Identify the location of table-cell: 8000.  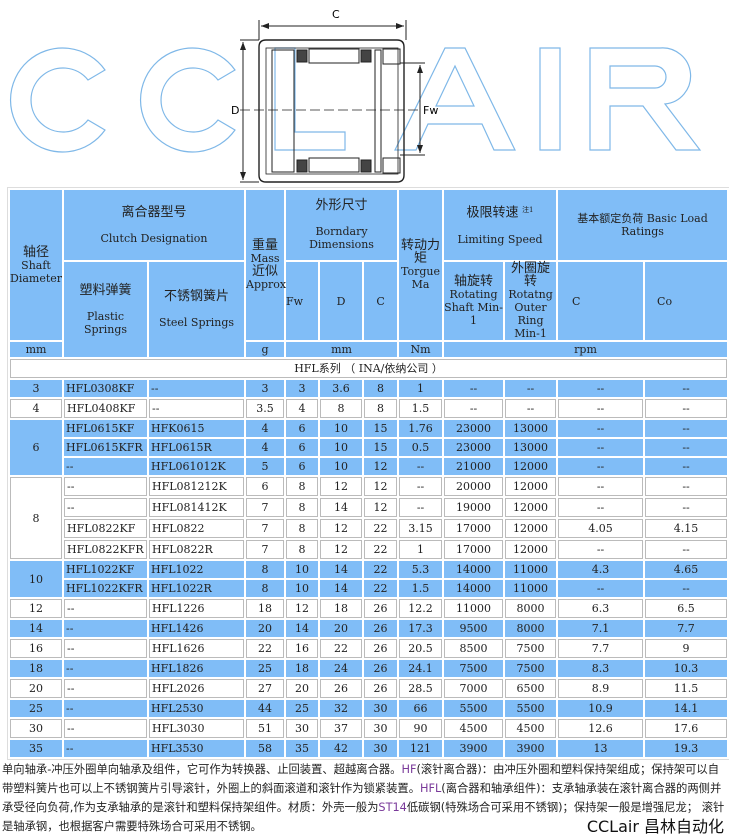
(531, 608).